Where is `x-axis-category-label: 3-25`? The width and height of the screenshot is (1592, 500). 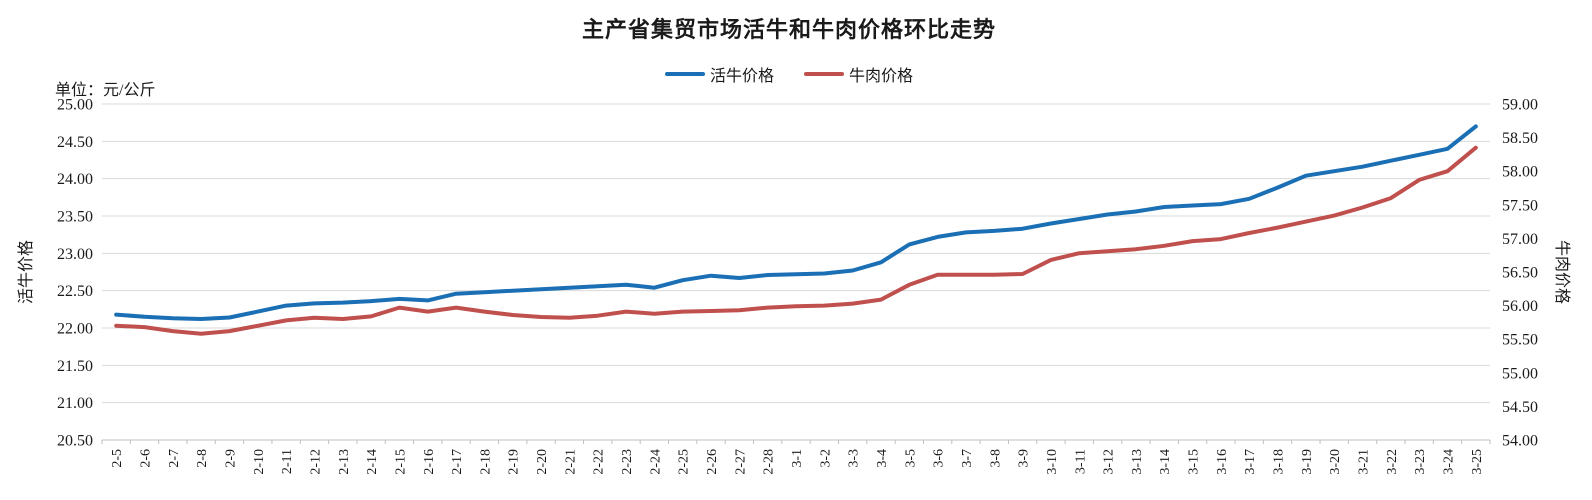 x-axis-category-label: 3-25 is located at coordinates (1477, 462).